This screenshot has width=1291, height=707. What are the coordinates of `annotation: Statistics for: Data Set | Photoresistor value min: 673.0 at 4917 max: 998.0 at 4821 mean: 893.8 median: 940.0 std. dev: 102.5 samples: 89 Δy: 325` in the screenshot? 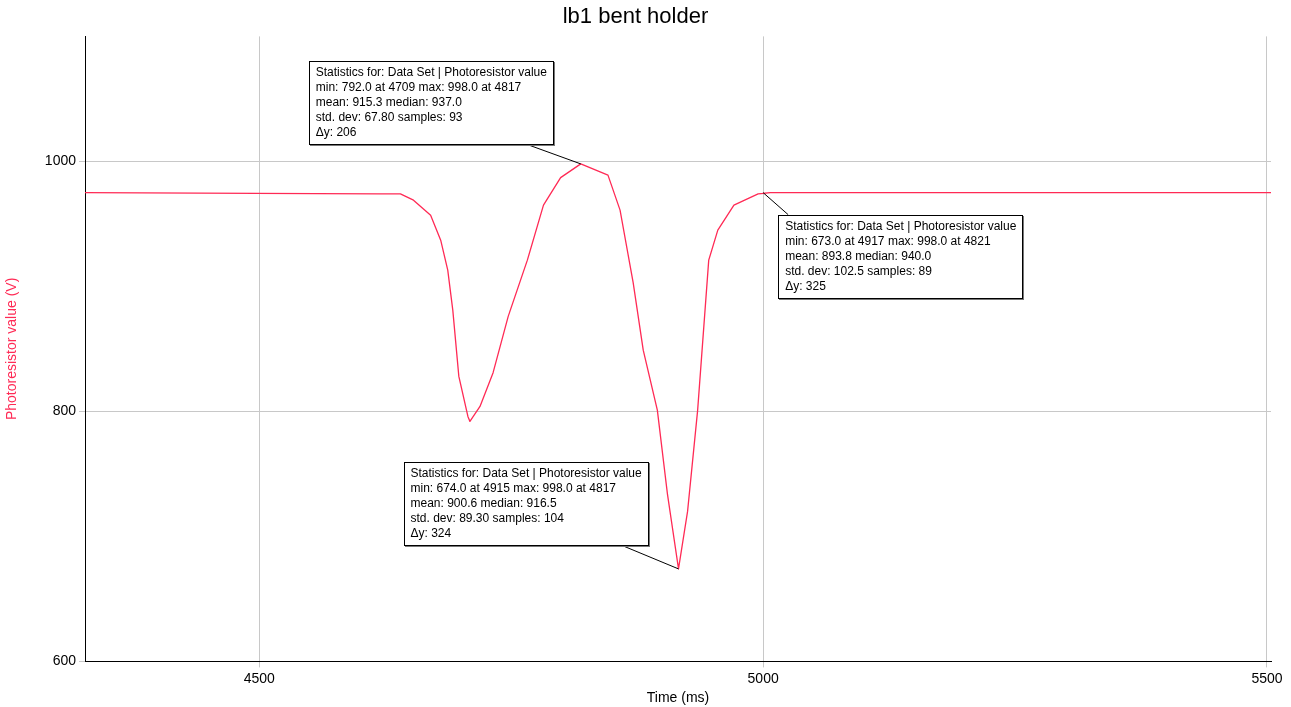 It's located at (901, 256).